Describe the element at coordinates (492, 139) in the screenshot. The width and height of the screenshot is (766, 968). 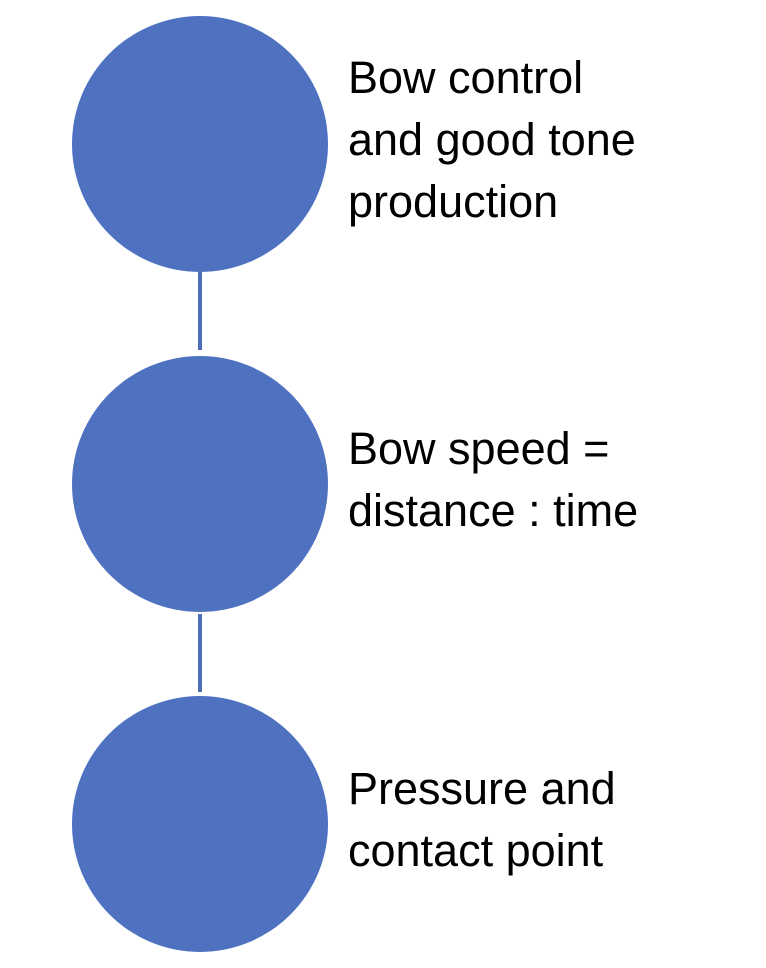
I see `step-label-1: Bow control and good tone production` at that location.